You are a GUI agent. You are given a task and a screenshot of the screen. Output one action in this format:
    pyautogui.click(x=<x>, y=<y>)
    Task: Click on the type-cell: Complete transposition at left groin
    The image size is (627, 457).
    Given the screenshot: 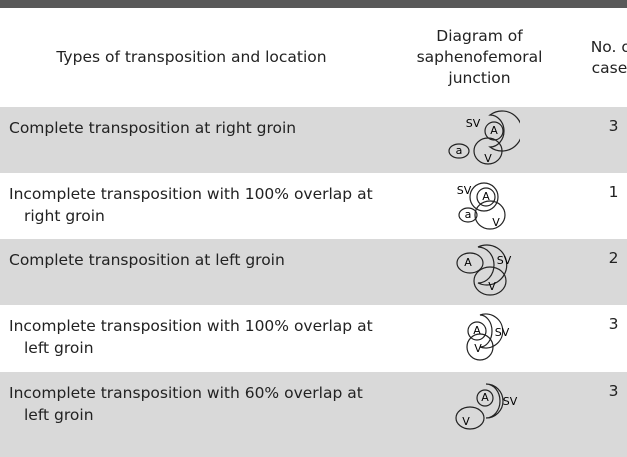 What is the action you would take?
    pyautogui.click(x=147, y=260)
    